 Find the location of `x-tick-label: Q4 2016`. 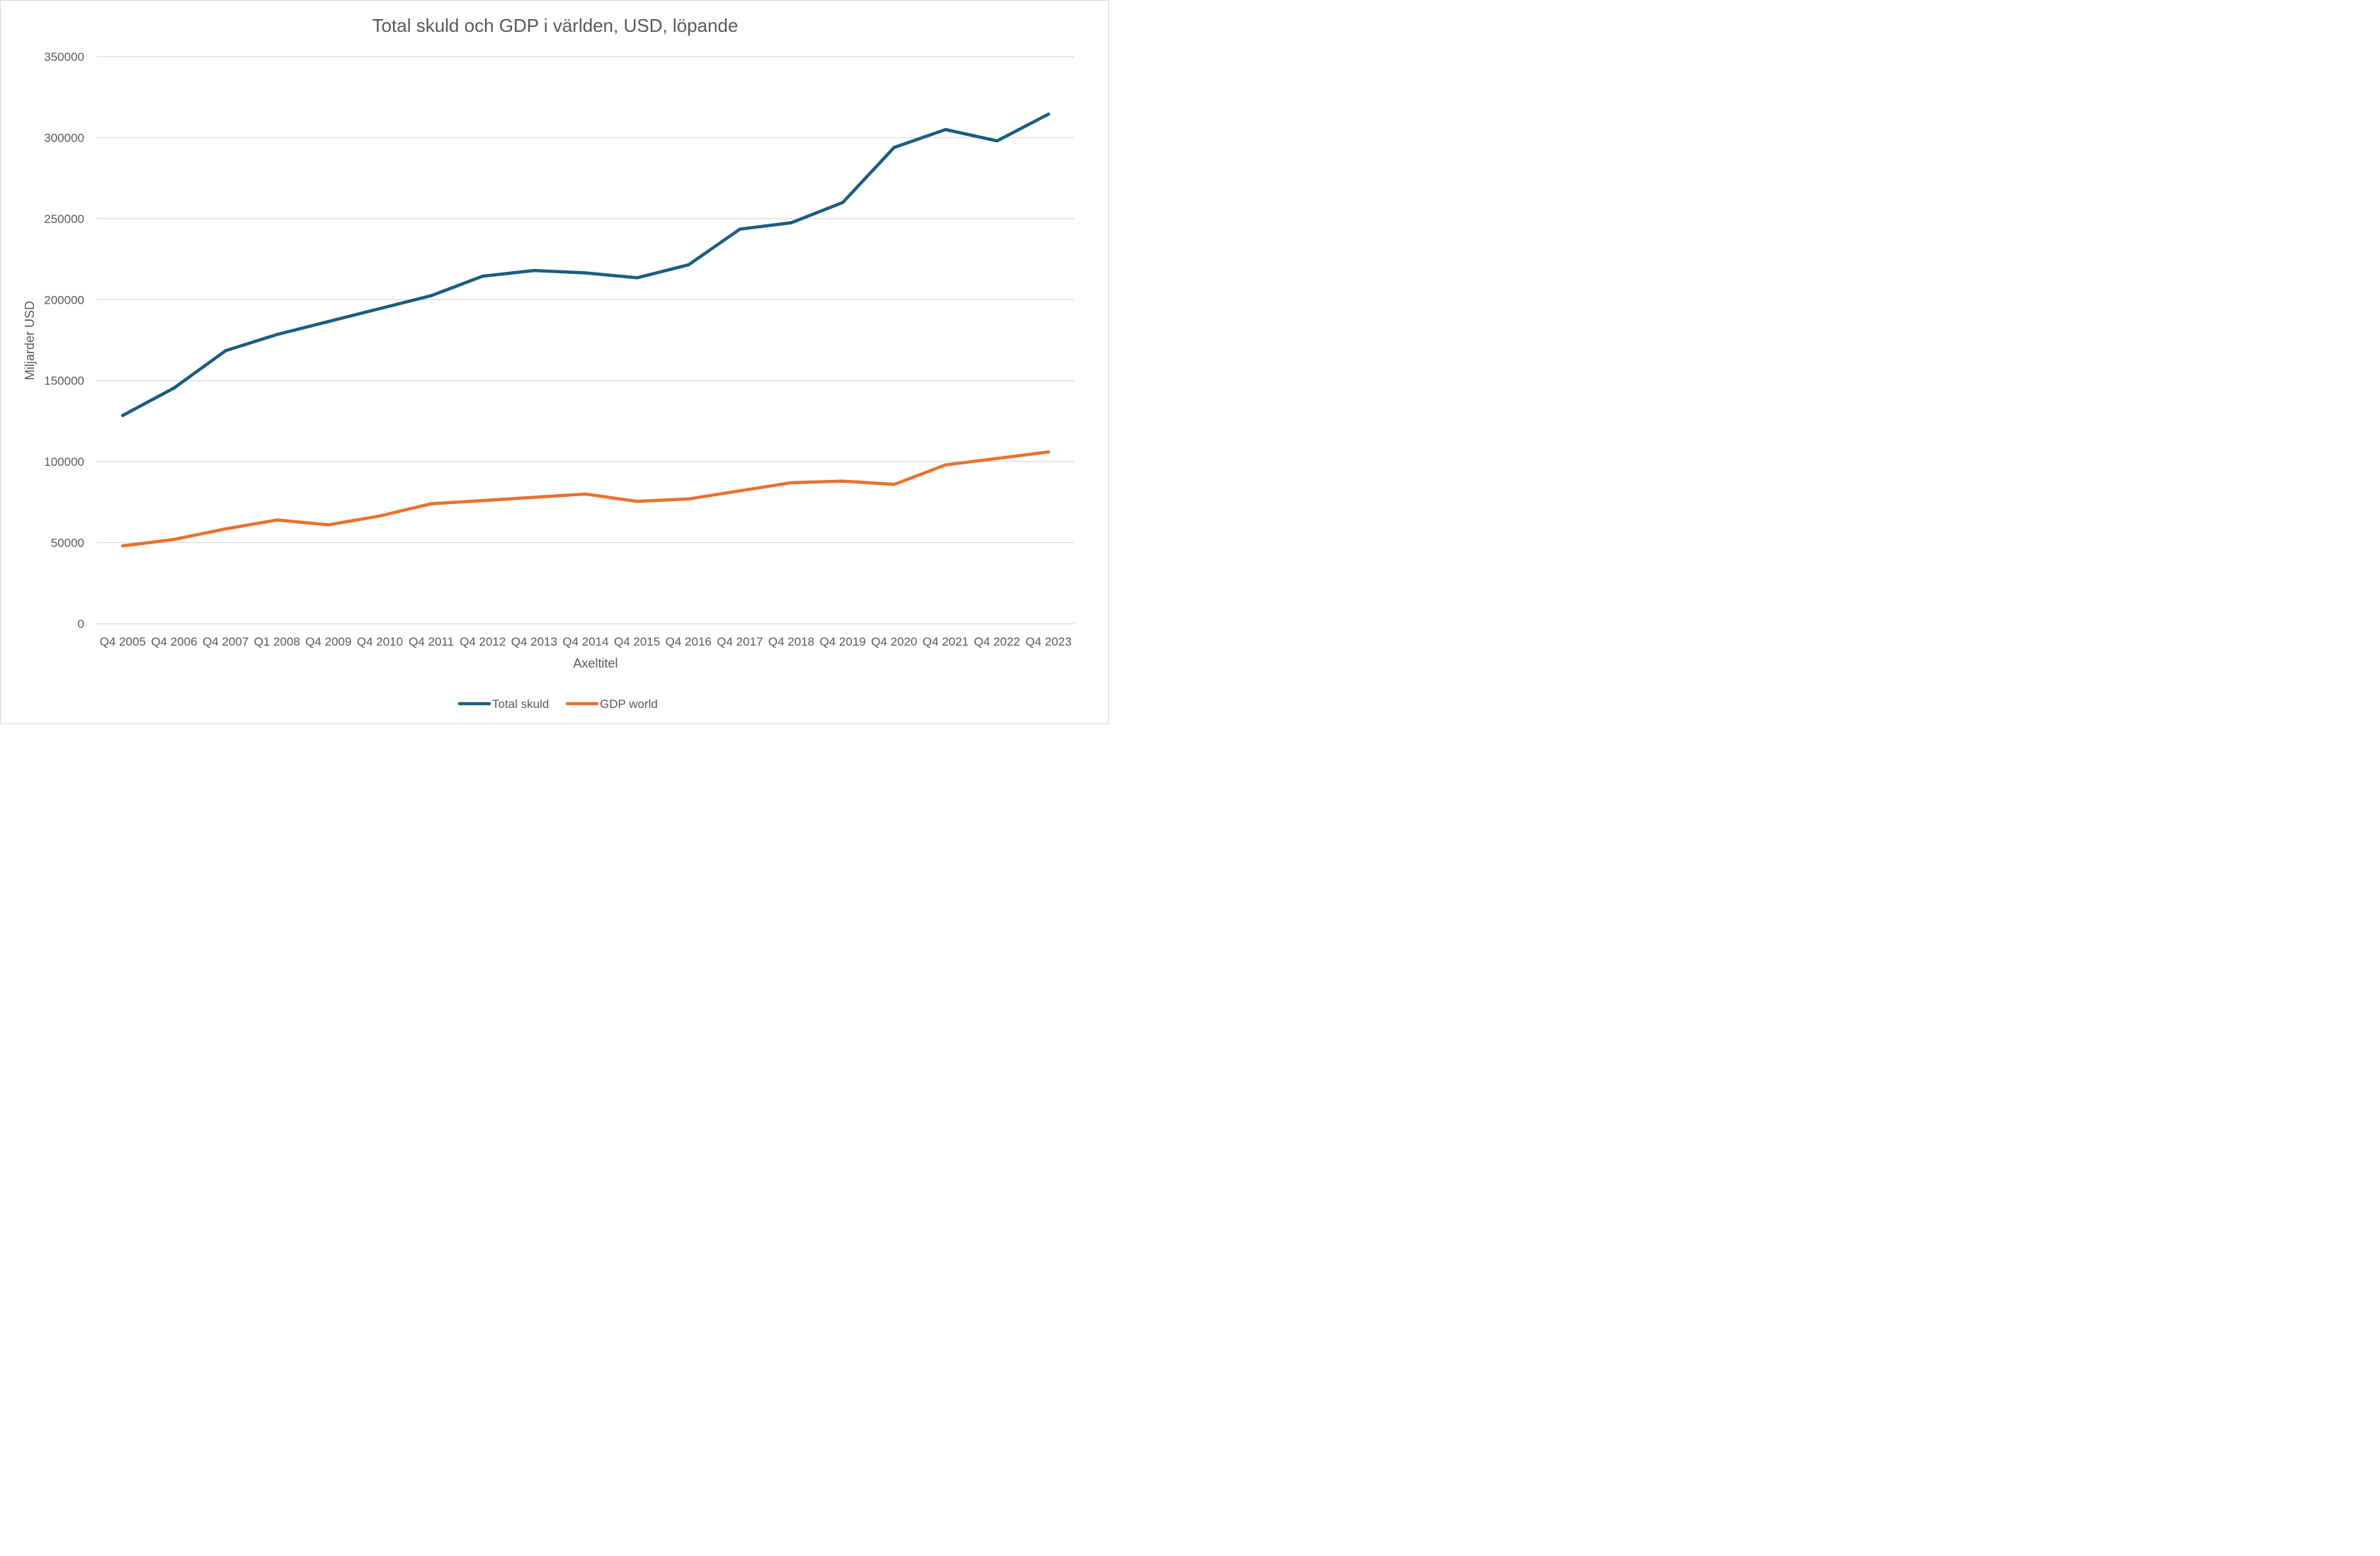

x-tick-label: Q4 2016 is located at coordinates (689, 641).